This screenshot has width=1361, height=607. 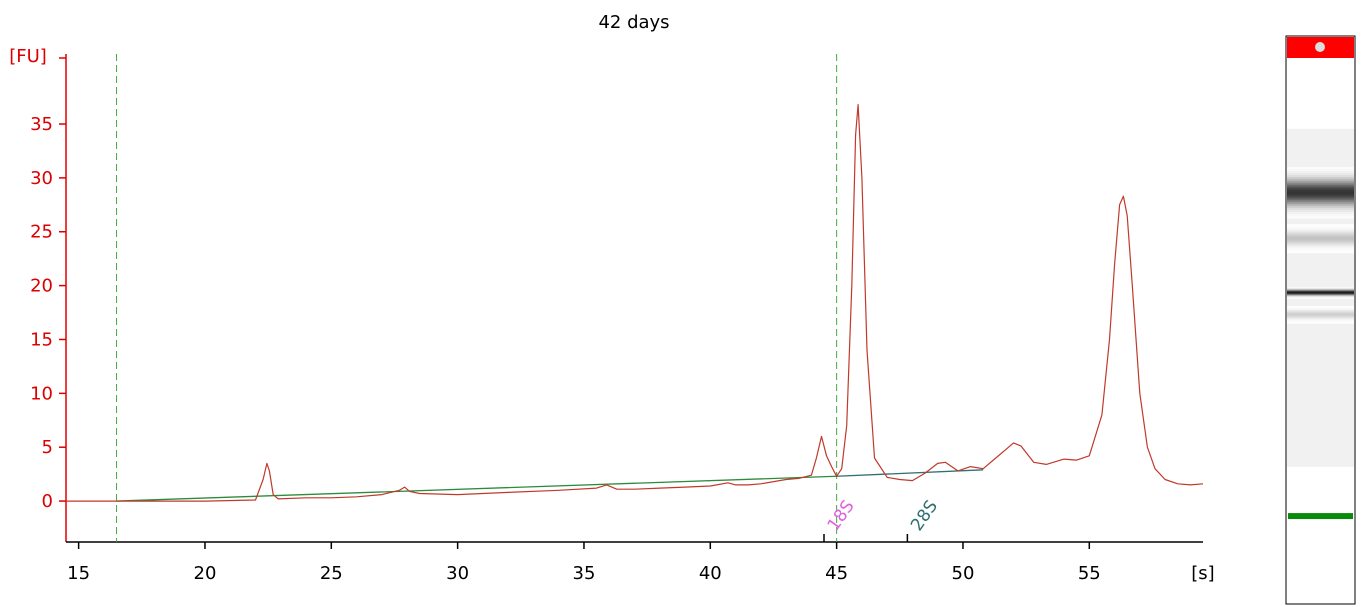 What do you see at coordinates (41, 124) in the screenshot?
I see `y-tick-label: 35` at bounding box center [41, 124].